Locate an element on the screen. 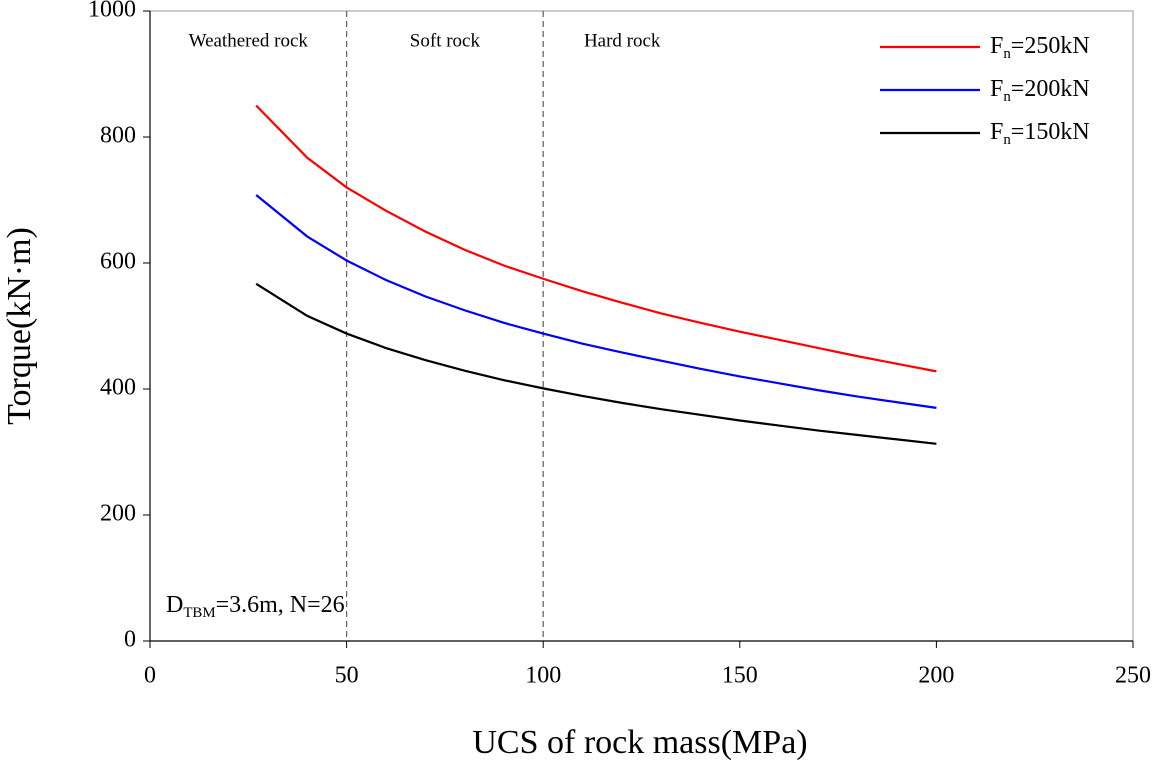 This screenshot has height=767, width=1155. annotation: DTBM=3.6m, N=26 is located at coordinates (255, 607).